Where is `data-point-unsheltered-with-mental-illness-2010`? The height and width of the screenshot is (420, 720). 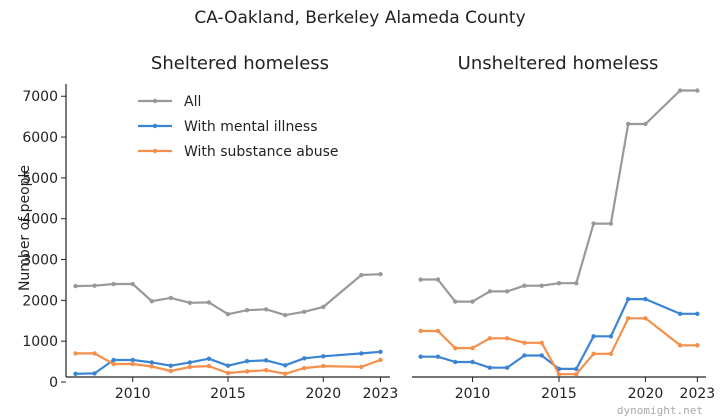 data-point-unsheltered-with-mental-illness-2010 is located at coordinates (472, 362).